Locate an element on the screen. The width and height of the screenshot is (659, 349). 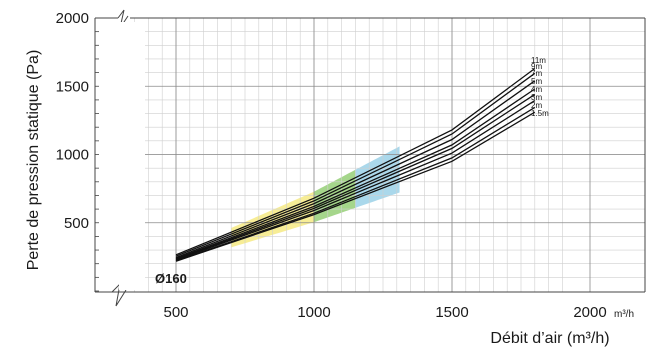
series-label-4m: 4m is located at coordinates (536, 89).